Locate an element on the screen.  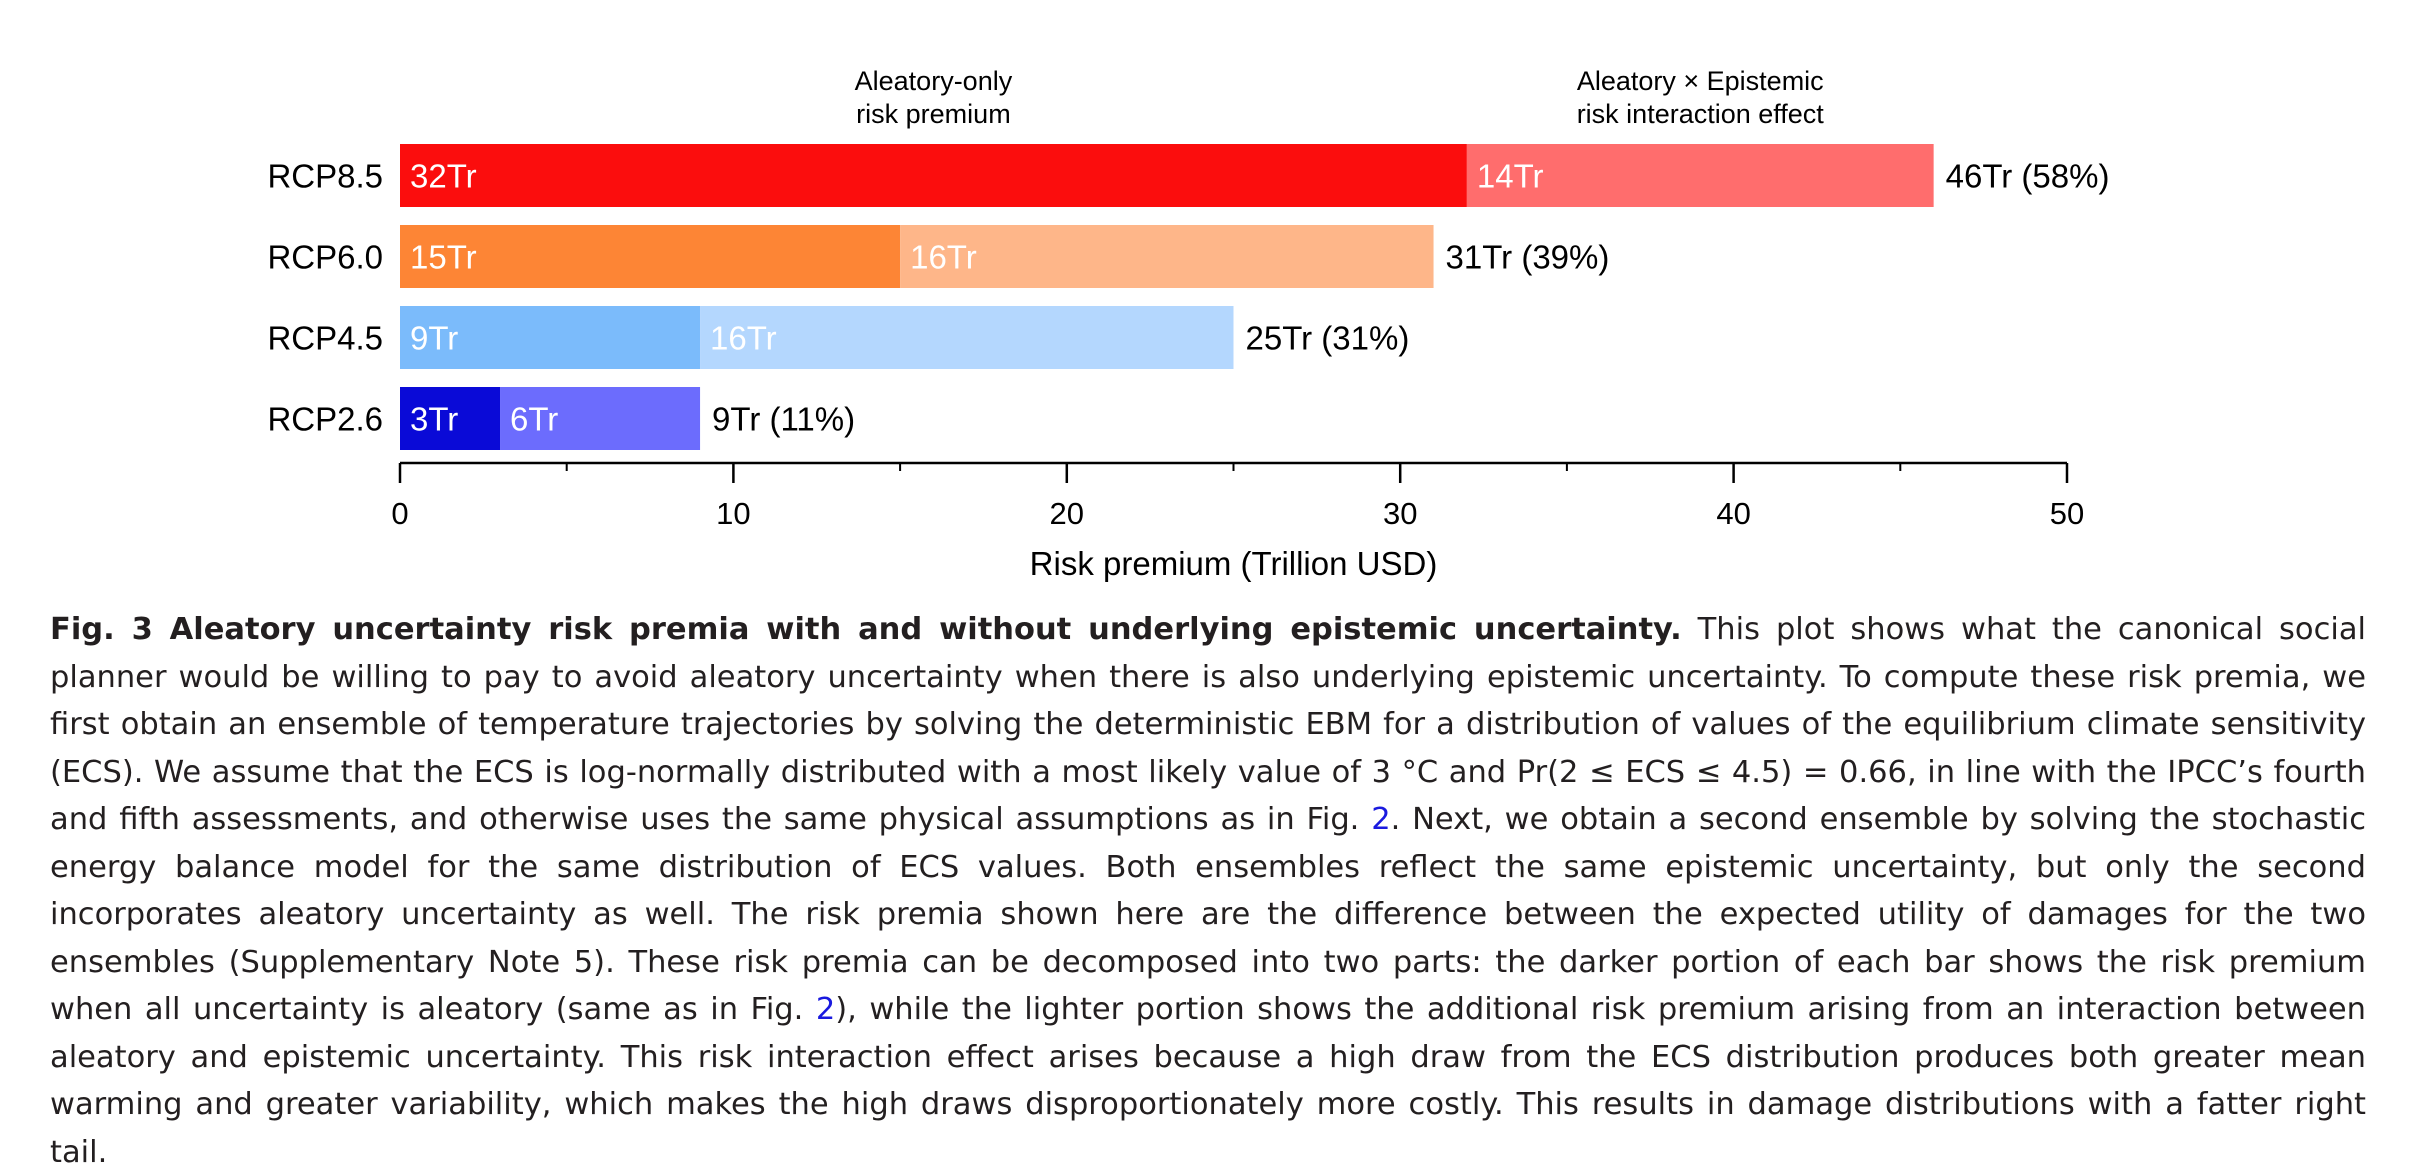
bar-value-label: 9Tr is located at coordinates (434, 337).